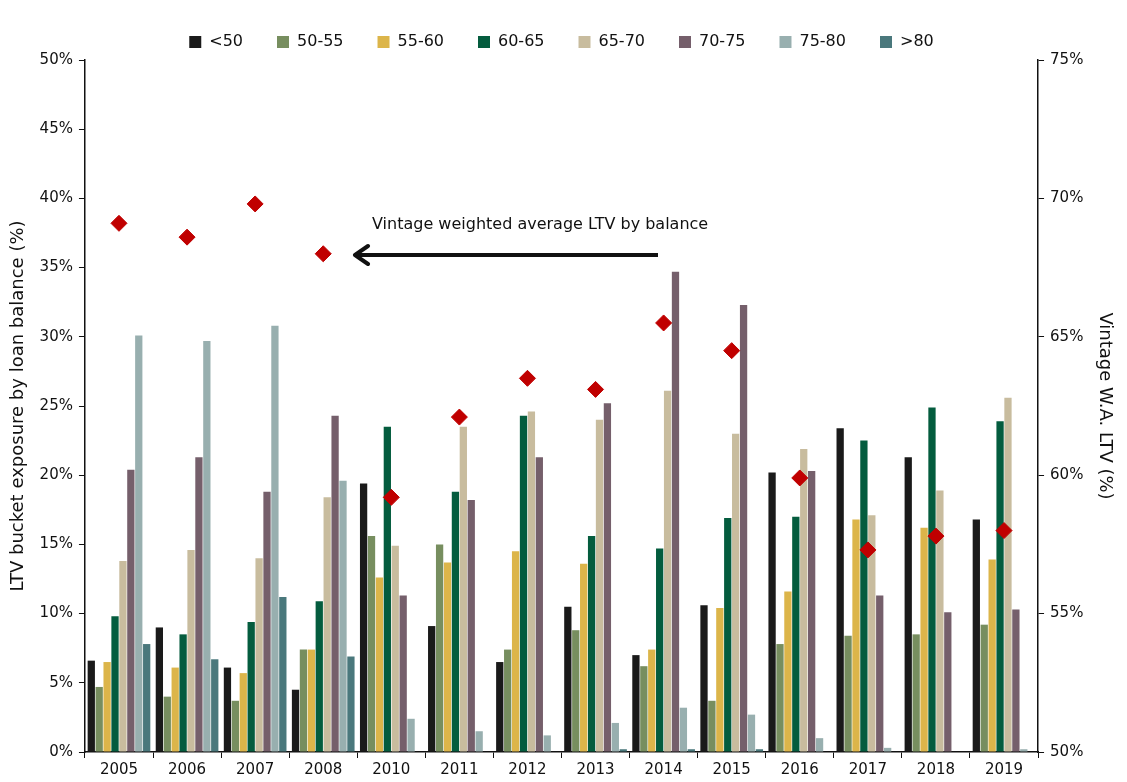 Image resolution: width=1127 pixels, height=782 pixels. Describe the element at coordinates (1067, 197) in the screenshot. I see `y2-tick-label: 70%` at that location.